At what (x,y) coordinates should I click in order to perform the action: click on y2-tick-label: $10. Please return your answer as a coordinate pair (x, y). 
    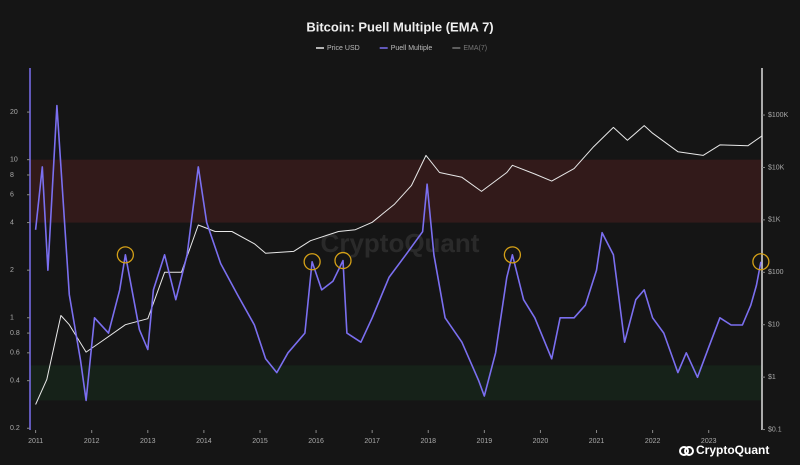
    Looking at the image, I should click on (774, 325).